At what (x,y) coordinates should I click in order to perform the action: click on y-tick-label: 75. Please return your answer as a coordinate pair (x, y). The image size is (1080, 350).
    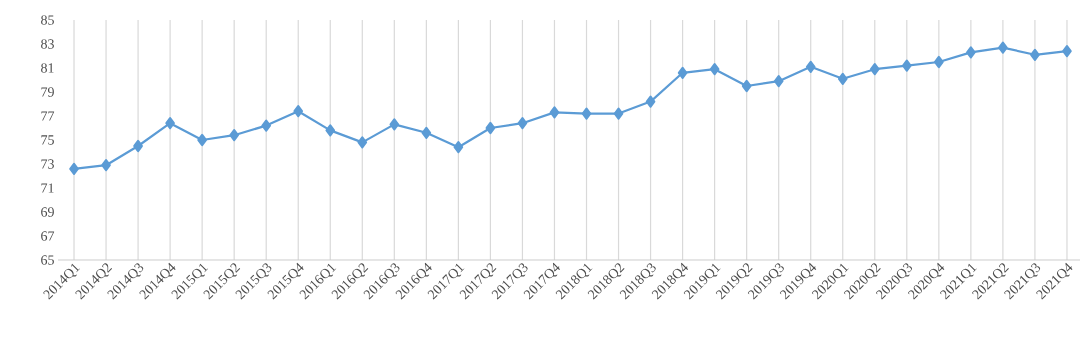
    Looking at the image, I should click on (47, 140).